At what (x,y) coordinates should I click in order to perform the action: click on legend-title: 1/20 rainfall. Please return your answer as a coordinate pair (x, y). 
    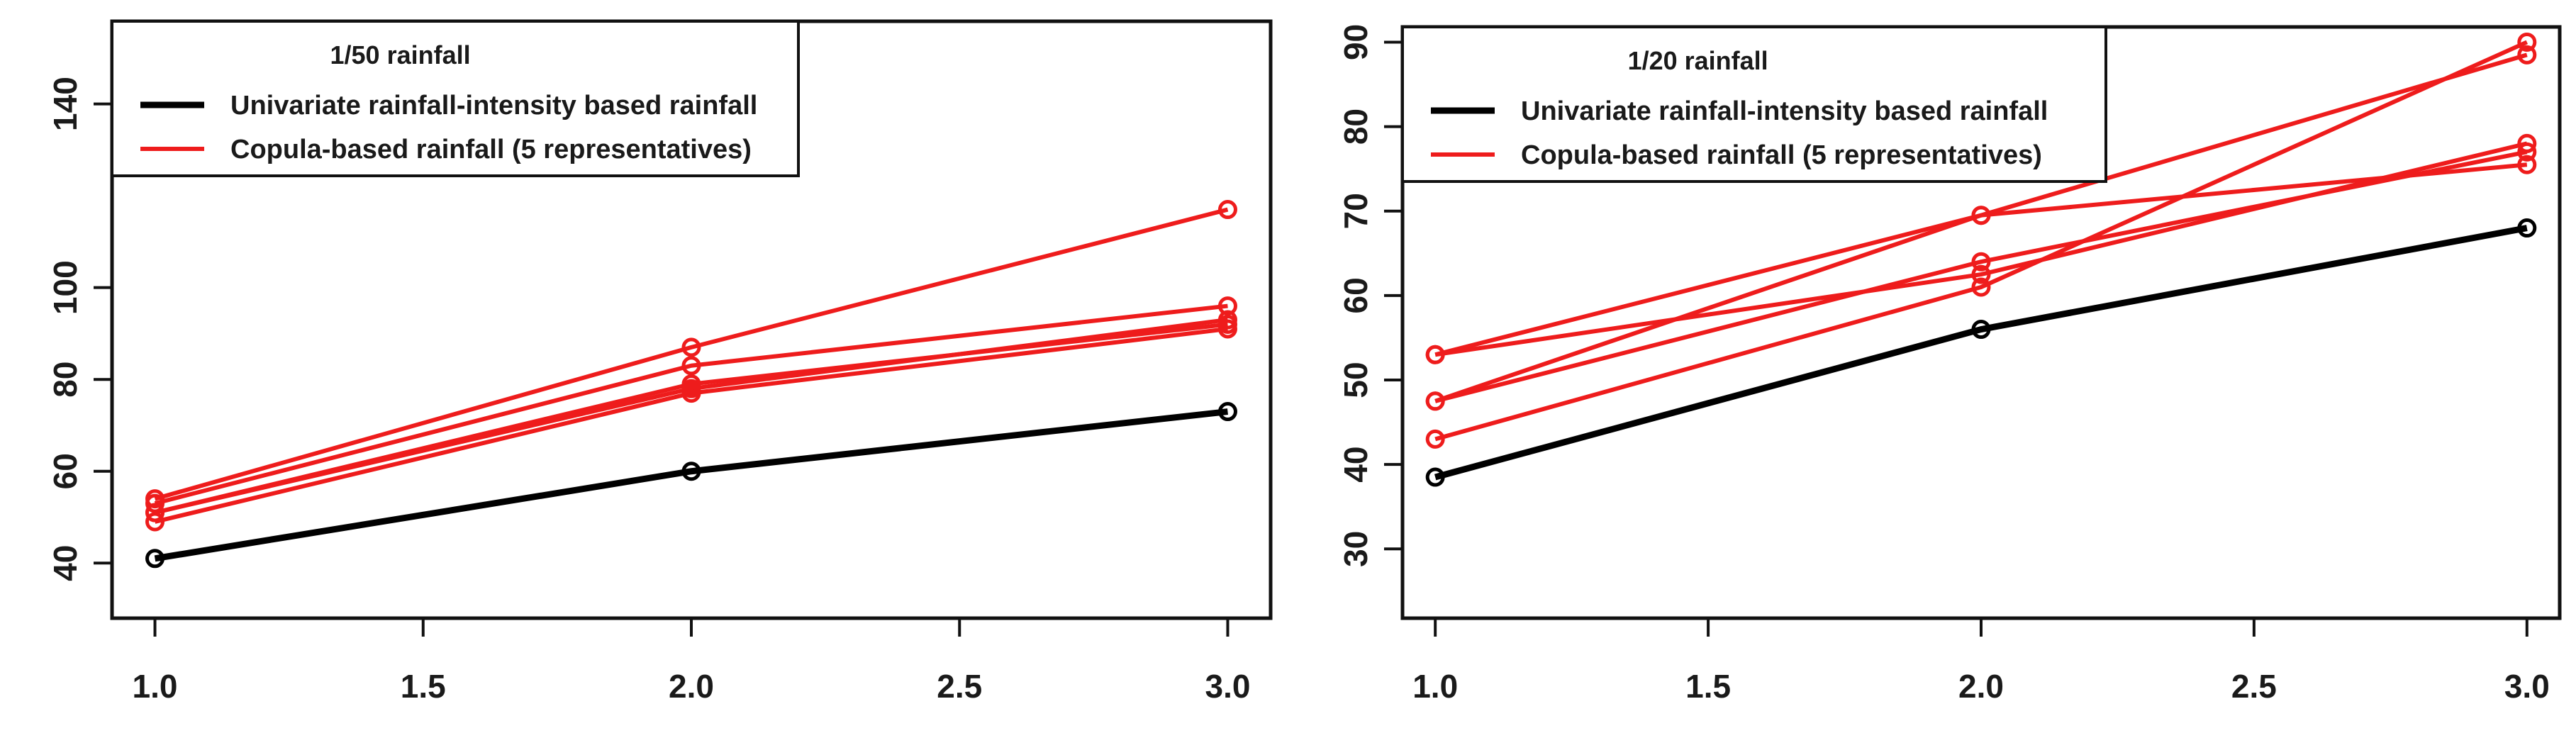
    Looking at the image, I should click on (1698, 60).